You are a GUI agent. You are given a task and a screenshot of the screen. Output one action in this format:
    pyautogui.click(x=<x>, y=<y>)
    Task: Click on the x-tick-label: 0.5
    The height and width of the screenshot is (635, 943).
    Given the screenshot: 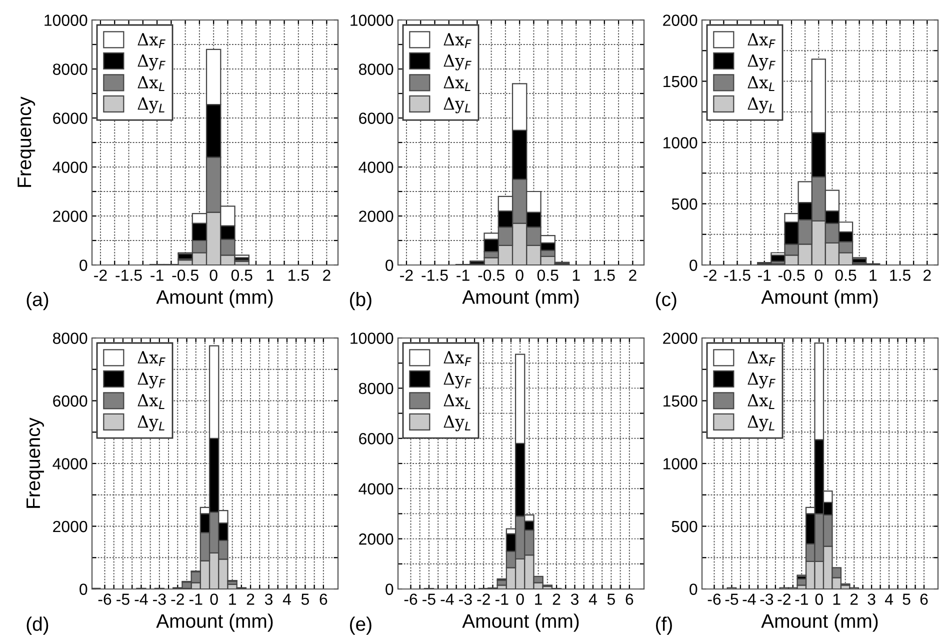 What is the action you would take?
    pyautogui.click(x=547, y=275)
    